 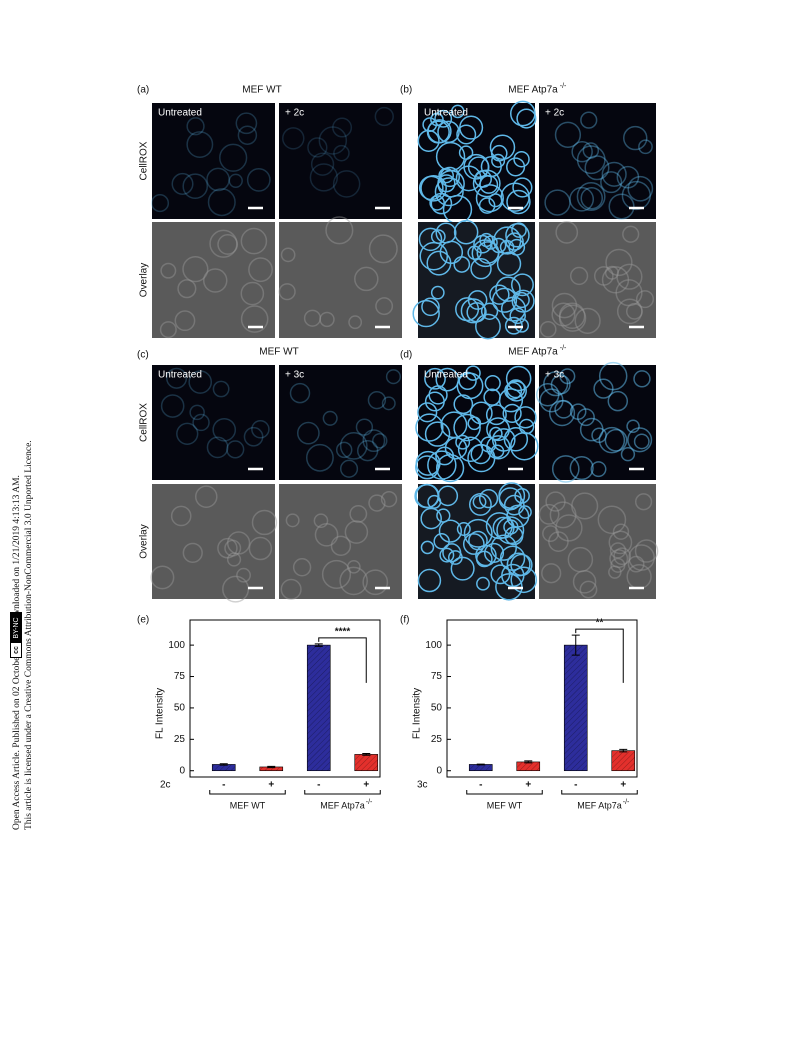 I want to click on cc-badge: cc BY-NC, so click(x=16, y=635).